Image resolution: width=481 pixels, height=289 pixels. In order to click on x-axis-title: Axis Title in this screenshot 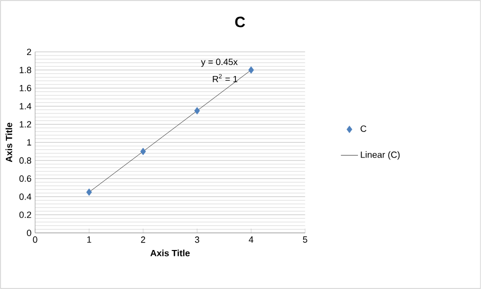, I will do `click(170, 253)`.